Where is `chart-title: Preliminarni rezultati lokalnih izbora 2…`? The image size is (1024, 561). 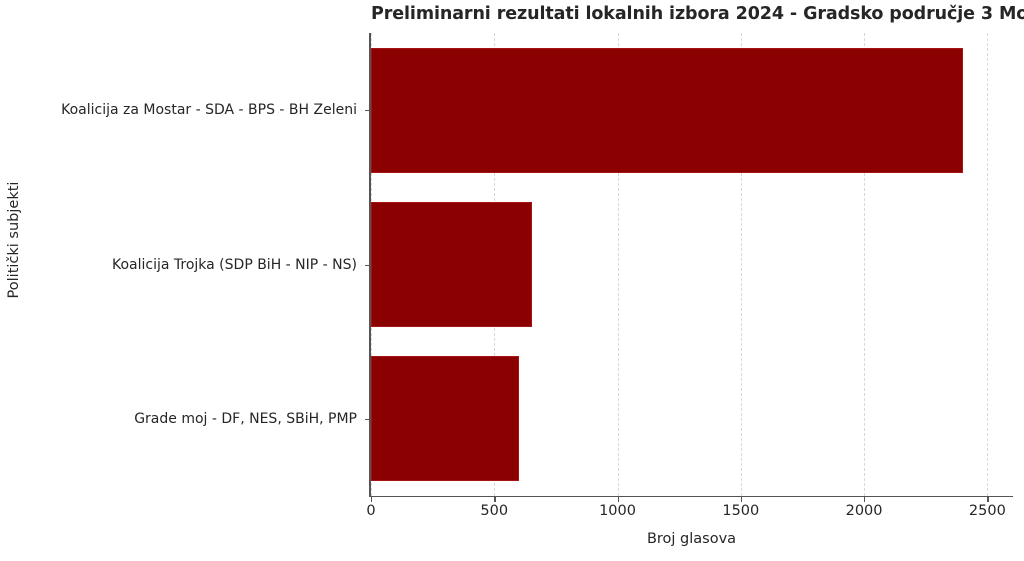 chart-title: Preliminarni rezultati lokalnih izbora 2… is located at coordinates (697, 14).